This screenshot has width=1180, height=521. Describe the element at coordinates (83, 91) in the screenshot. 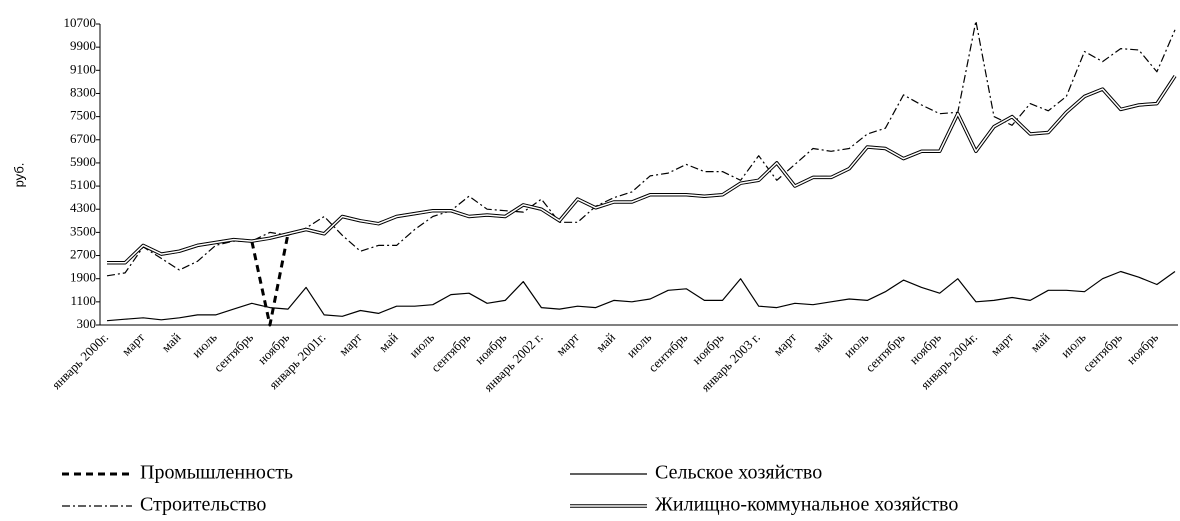

I see `y-tick-label: 8300` at that location.